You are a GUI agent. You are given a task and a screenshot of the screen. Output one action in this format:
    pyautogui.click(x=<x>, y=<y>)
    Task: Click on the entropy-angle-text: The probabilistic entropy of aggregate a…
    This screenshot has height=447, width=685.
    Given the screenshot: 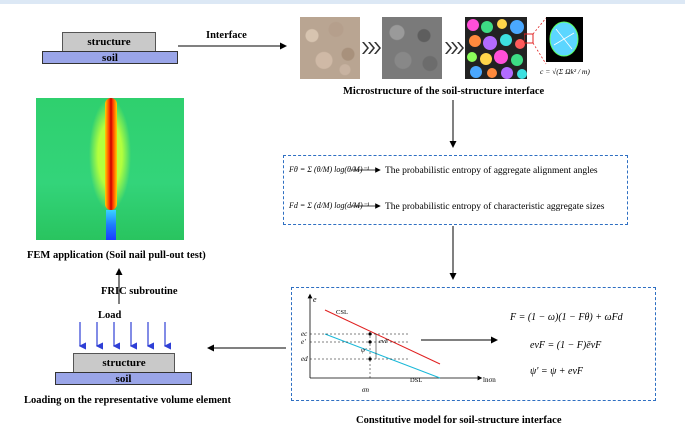 What is the action you would take?
    pyautogui.click(x=491, y=171)
    